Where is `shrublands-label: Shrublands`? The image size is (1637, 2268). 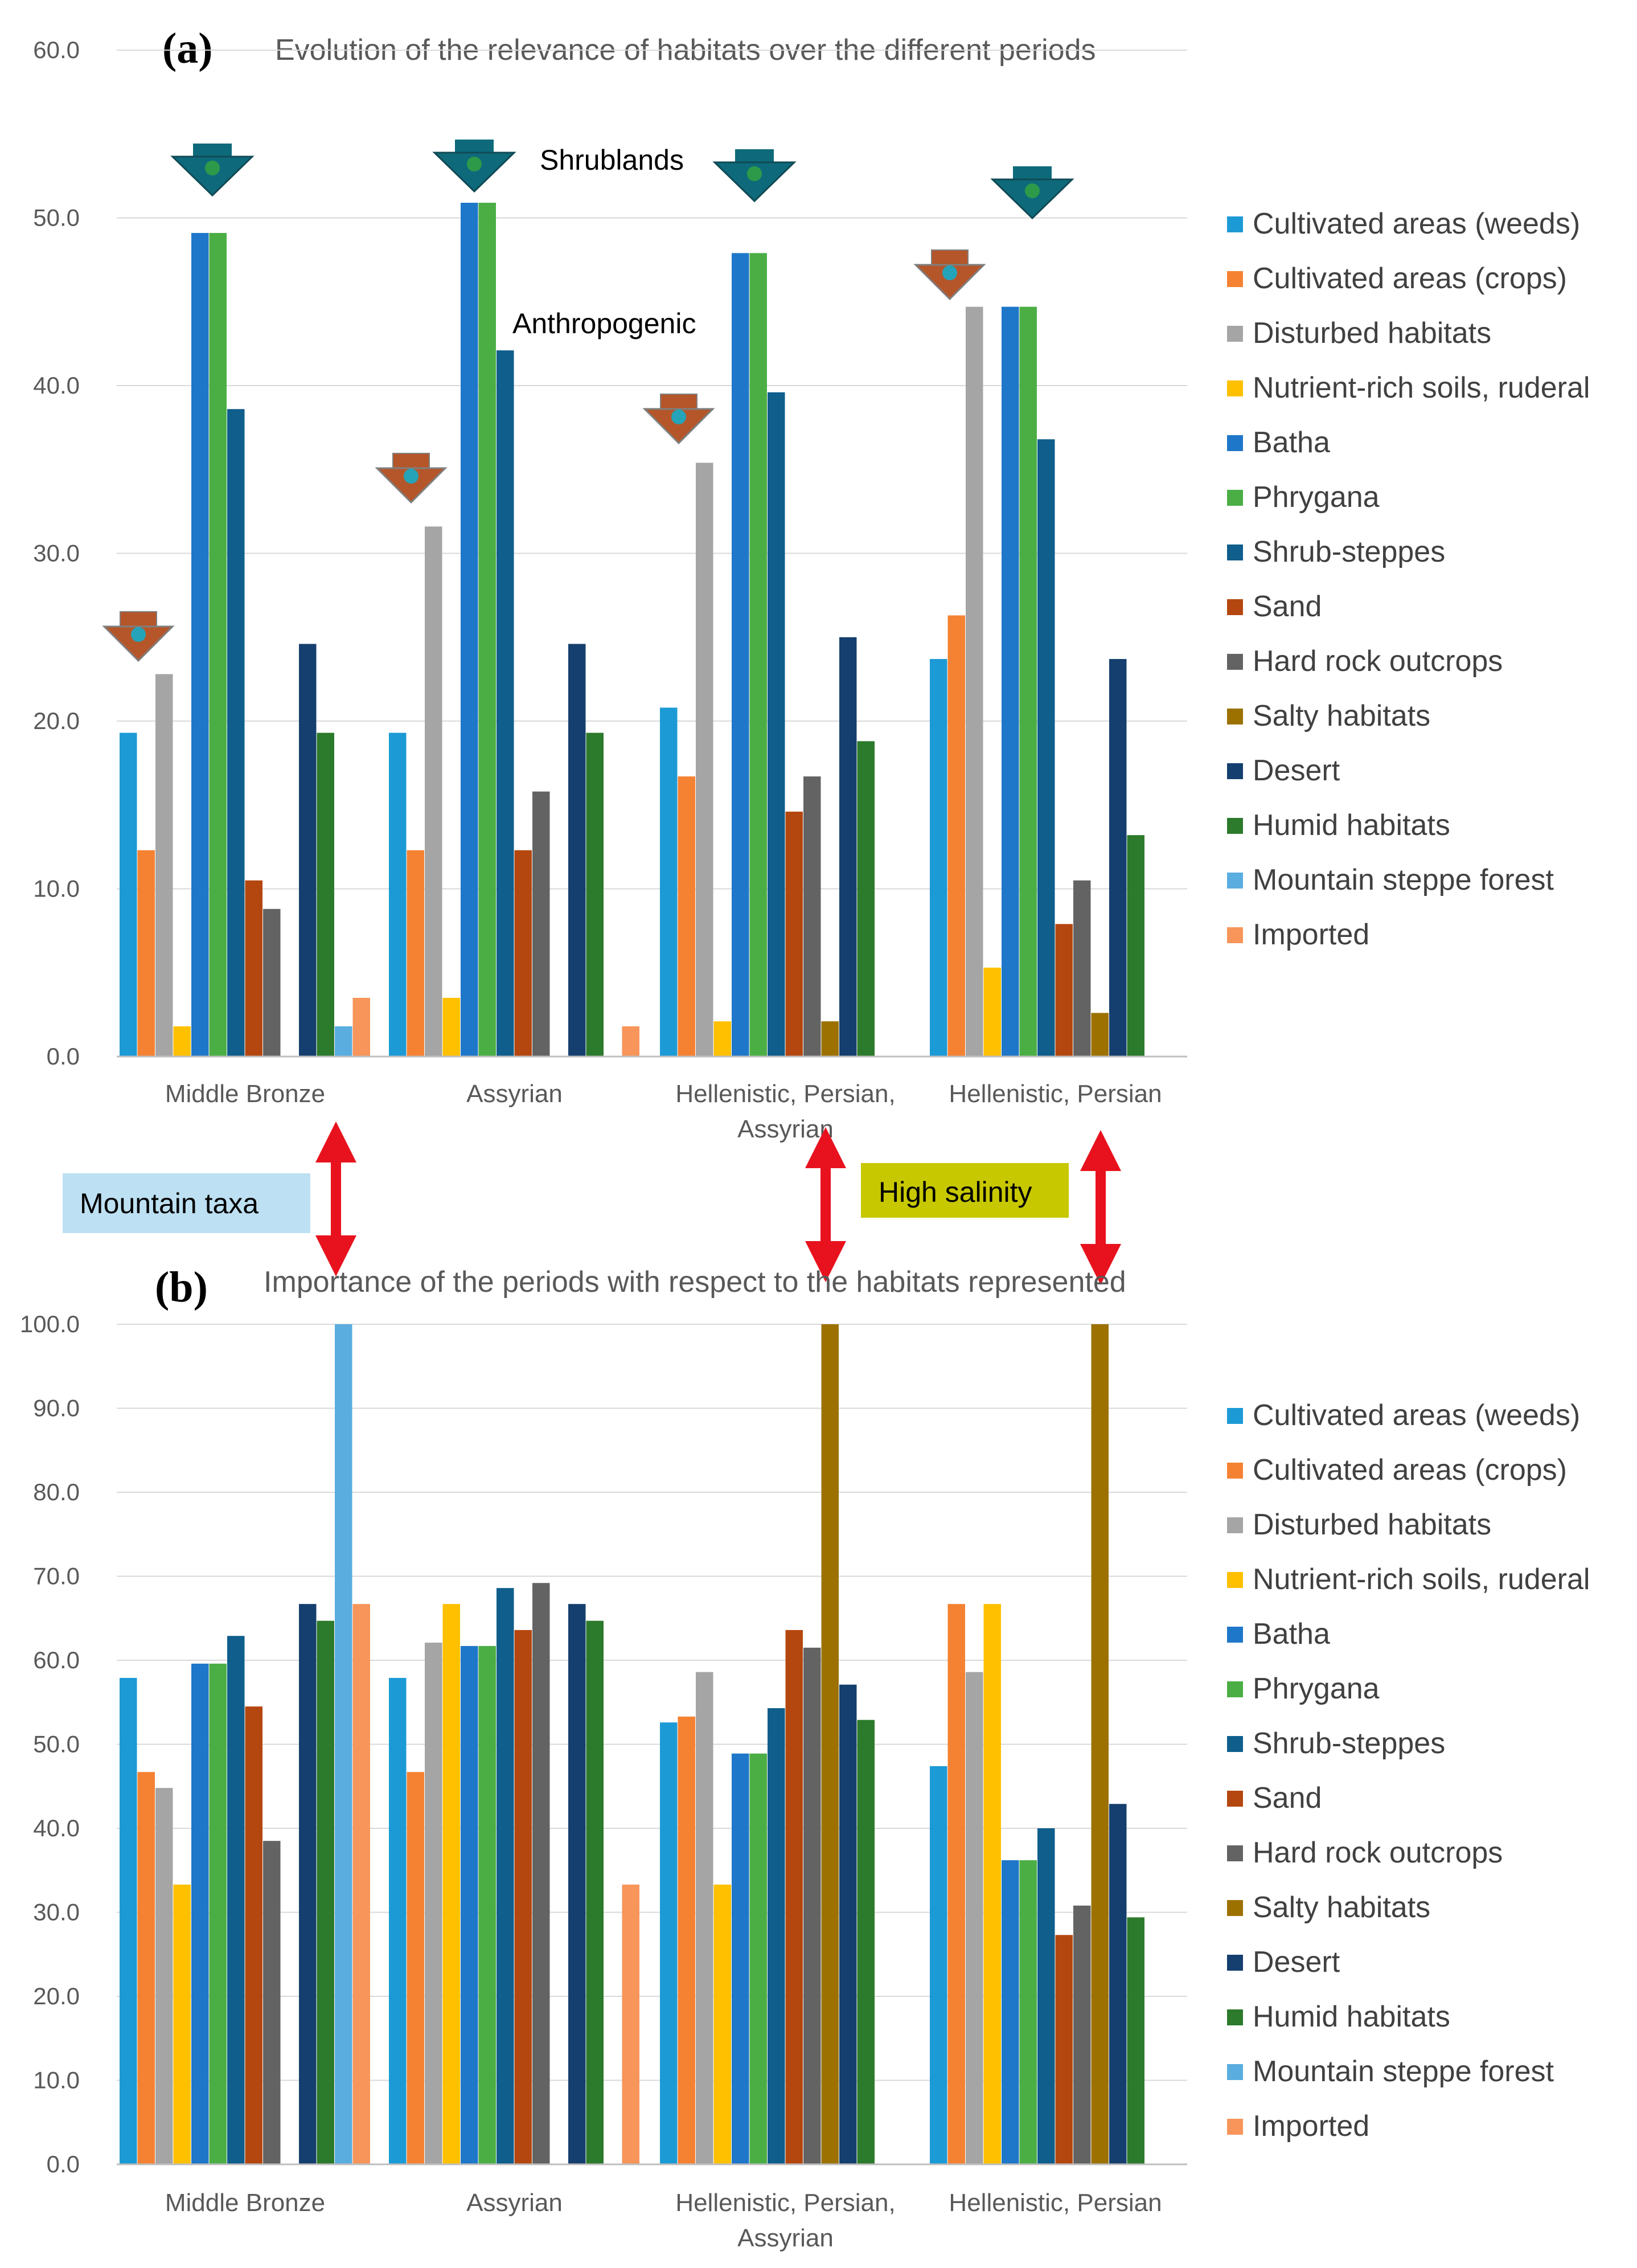 shrublands-label: Shrublands is located at coordinates (612, 160).